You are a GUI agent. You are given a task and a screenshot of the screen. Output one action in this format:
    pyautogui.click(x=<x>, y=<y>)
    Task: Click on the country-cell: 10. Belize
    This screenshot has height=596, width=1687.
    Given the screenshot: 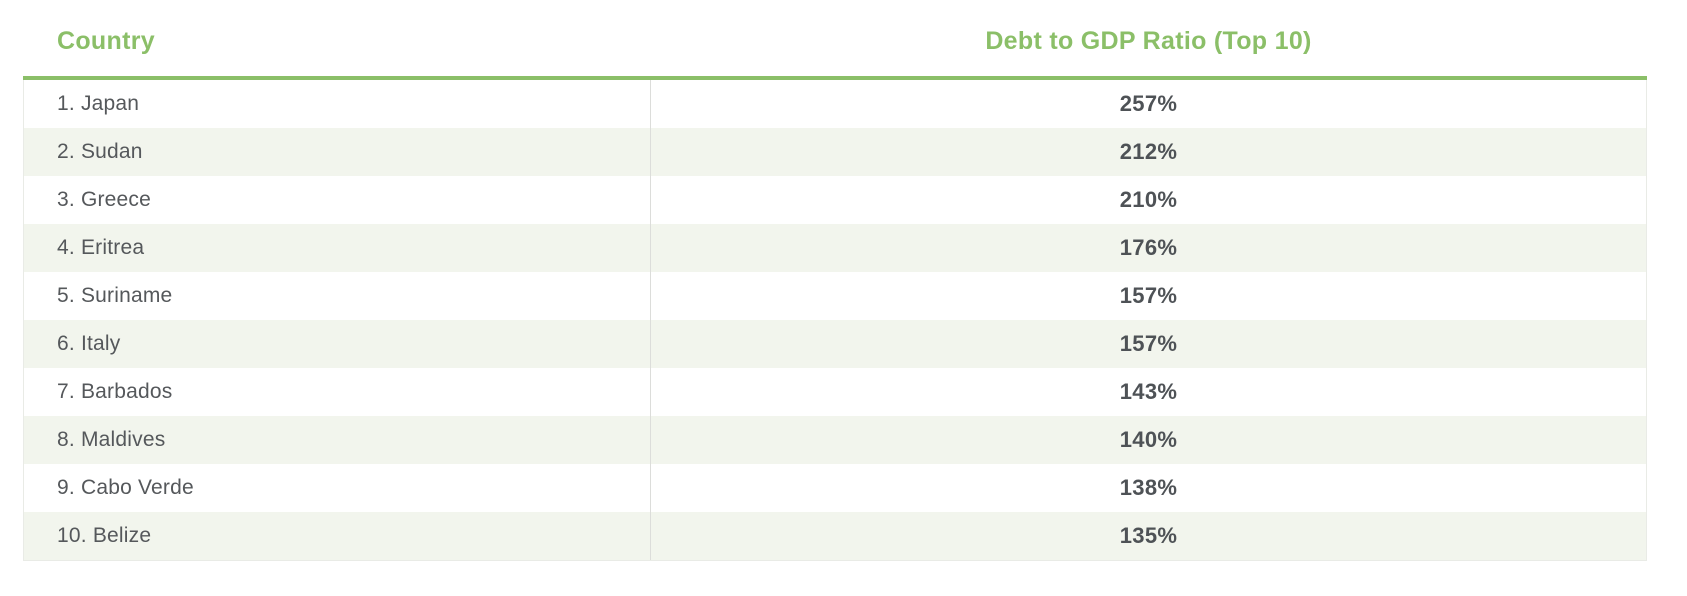 What is the action you would take?
    pyautogui.click(x=337, y=536)
    